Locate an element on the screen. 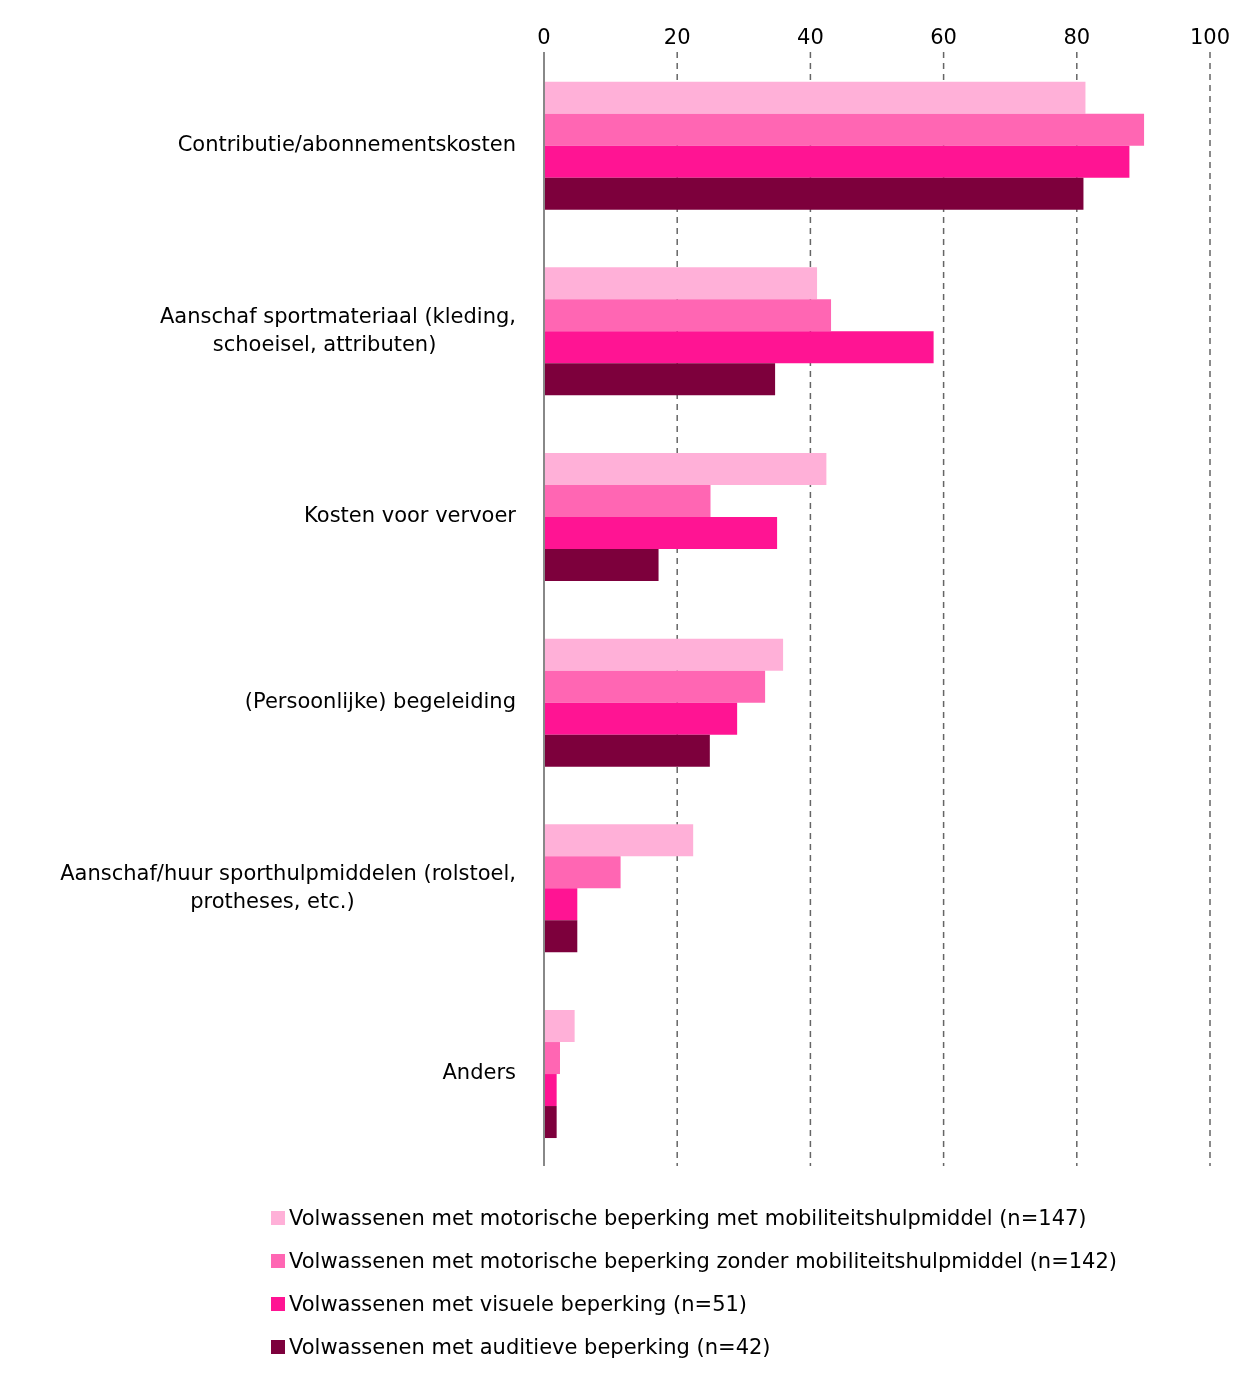 This screenshot has width=1248, height=1376. y-tick-label: Aanschaf sportmateriaal (kleding, schoeisel, attributen) is located at coordinates (337, 329).